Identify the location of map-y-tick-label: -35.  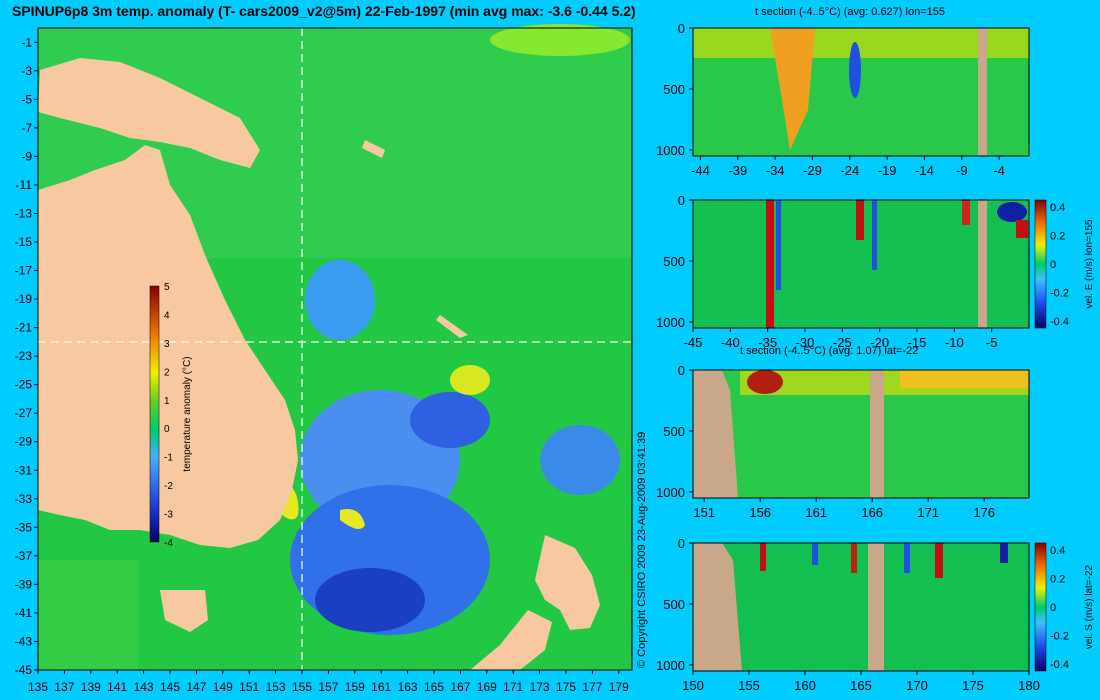
(24, 527).